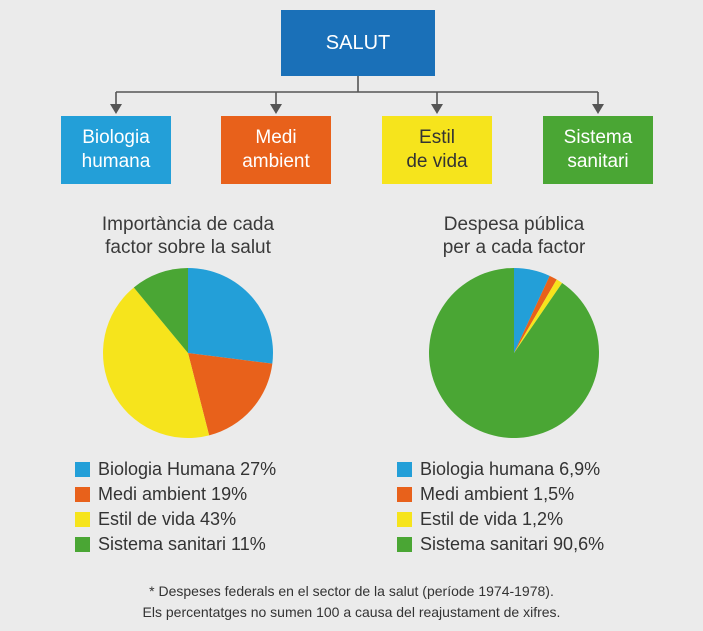  What do you see at coordinates (357, 95) in the screenshot?
I see `connector-lines` at bounding box center [357, 95].